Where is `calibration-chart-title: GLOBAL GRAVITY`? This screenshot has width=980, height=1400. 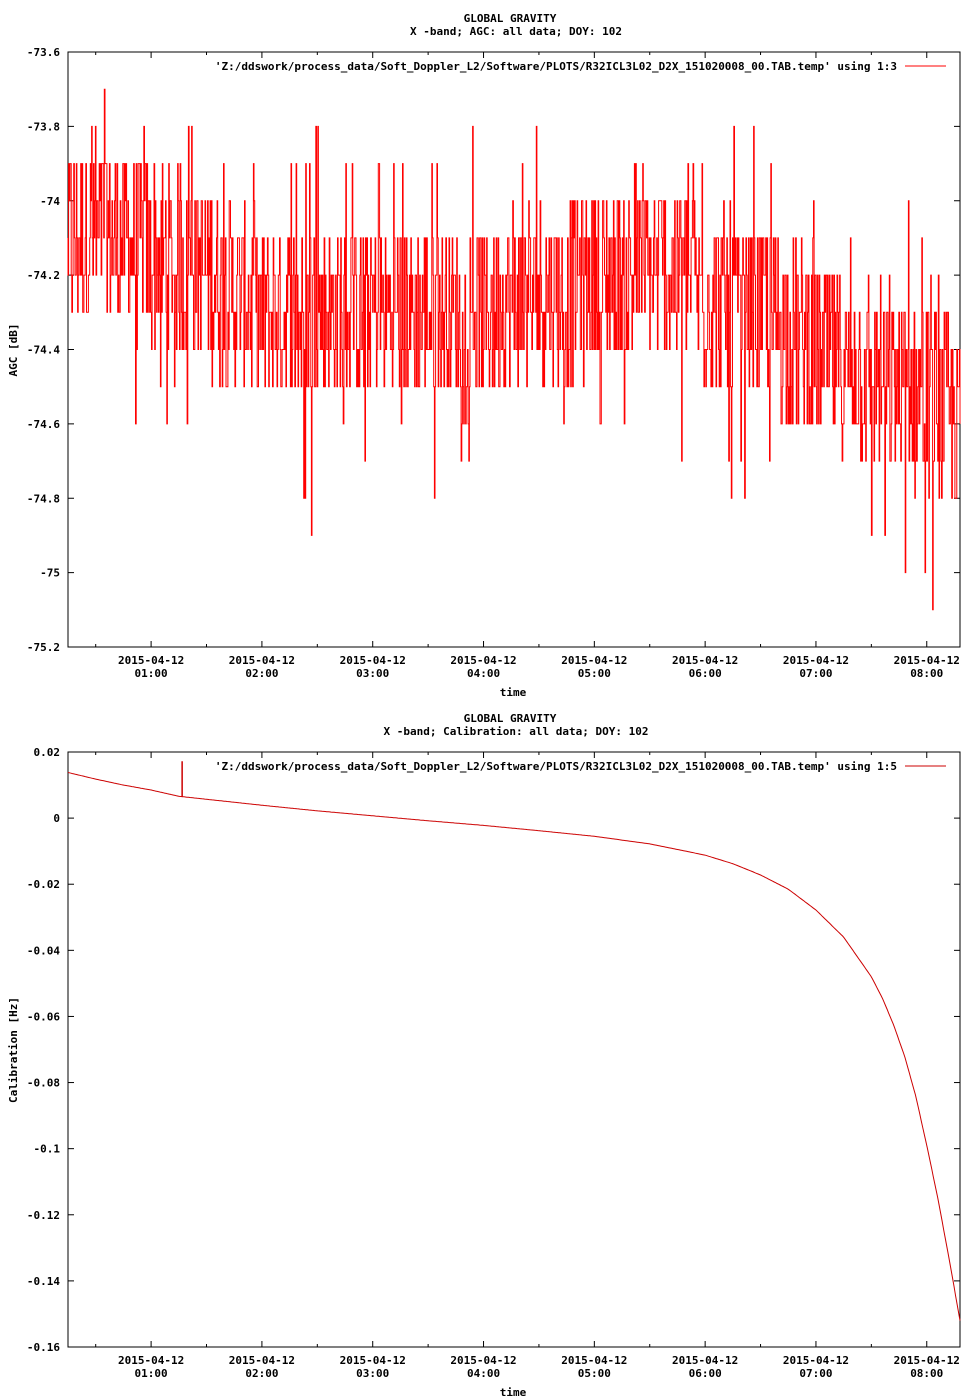 calibration-chart-title: GLOBAL GRAVITY is located at coordinates (510, 718).